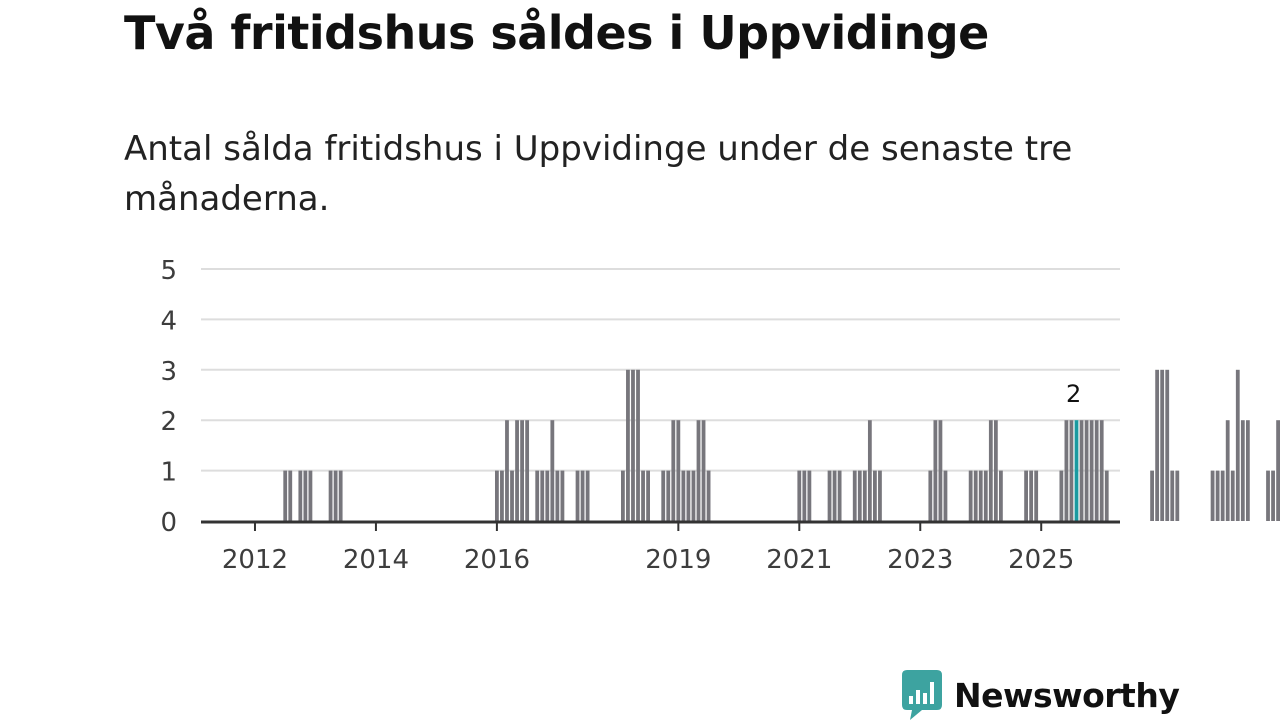 The image size is (1280, 720). I want to click on brand-logo: Newsworthy, so click(1041, 695).